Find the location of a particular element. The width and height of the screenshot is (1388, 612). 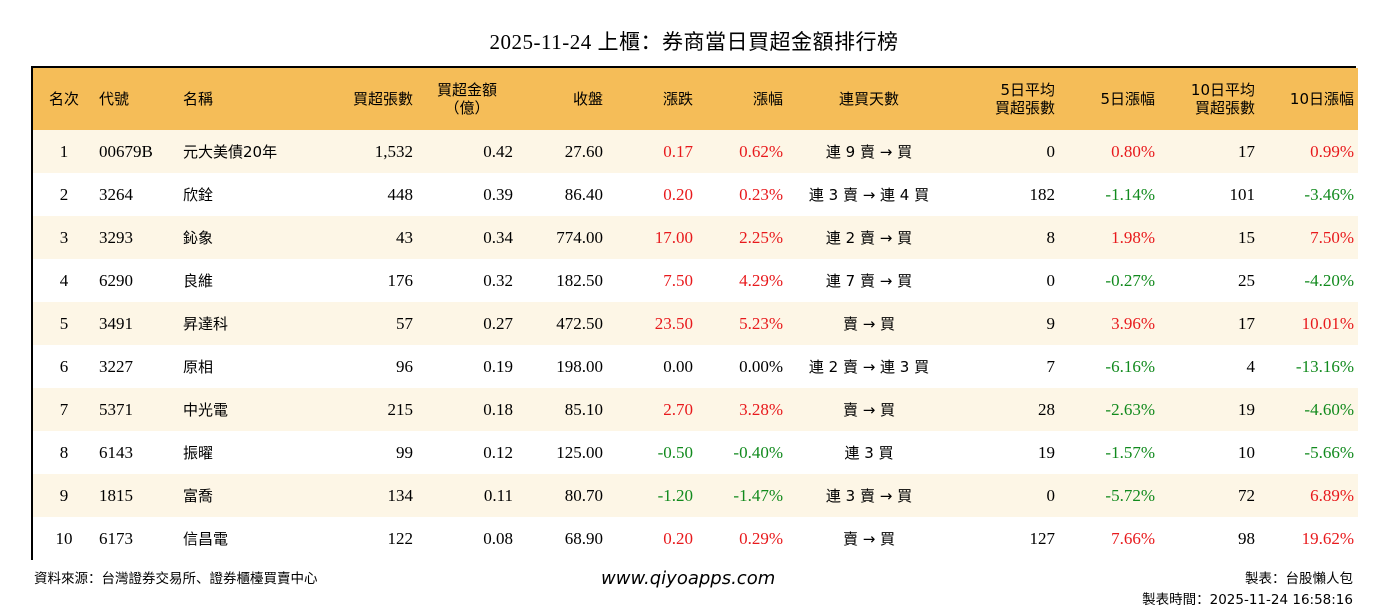

buy-amount-cell: 0.19 is located at coordinates (498, 366).